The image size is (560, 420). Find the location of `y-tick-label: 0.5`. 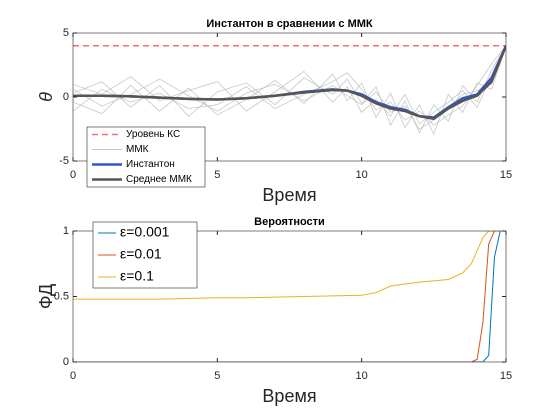

y-tick-label: 0.5 is located at coordinates (61, 296).